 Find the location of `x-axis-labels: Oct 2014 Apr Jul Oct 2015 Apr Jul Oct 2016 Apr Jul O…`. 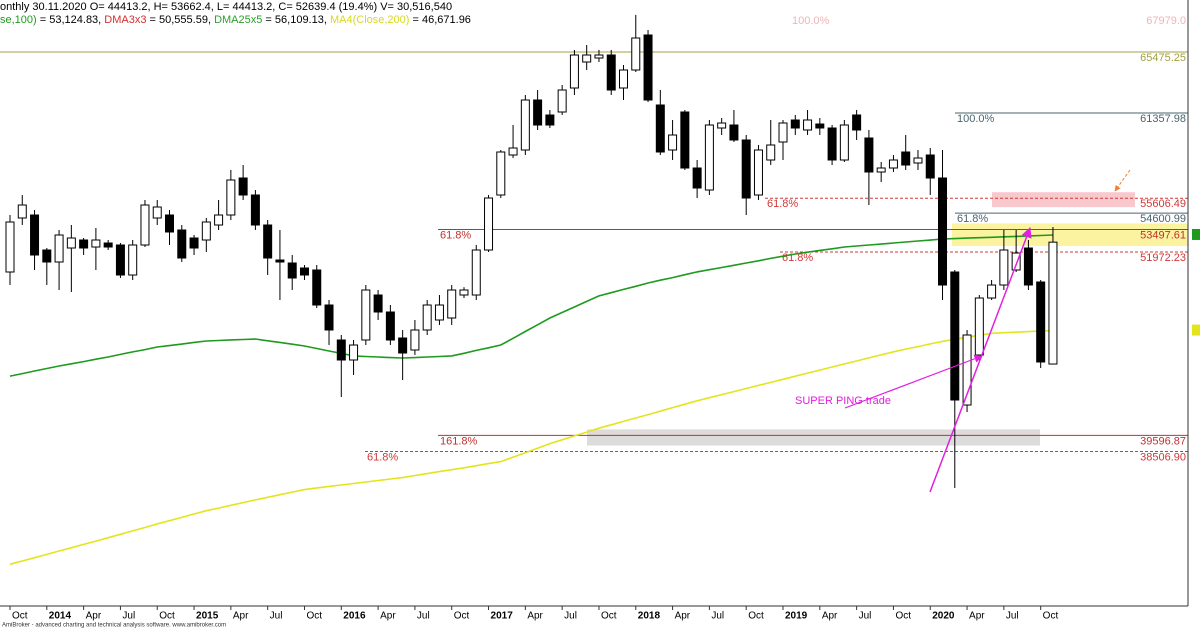

x-axis-labels: Oct 2014 Apr Jul Oct 2015 Apr Jul Oct 2016 Apr Jul O… is located at coordinates (534, 614).